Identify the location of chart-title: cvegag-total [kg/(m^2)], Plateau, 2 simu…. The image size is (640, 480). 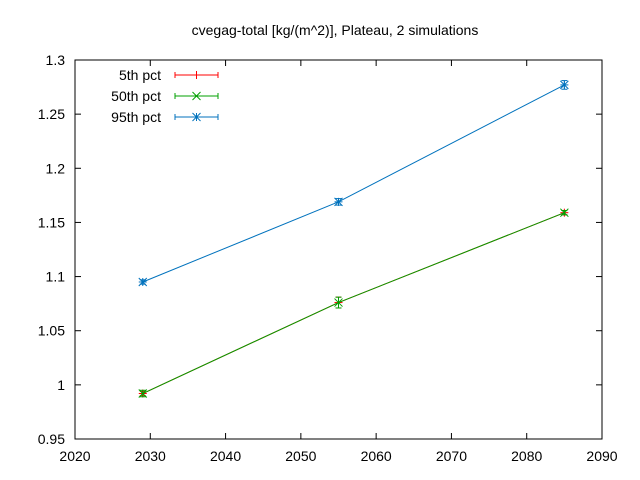
(335, 30).